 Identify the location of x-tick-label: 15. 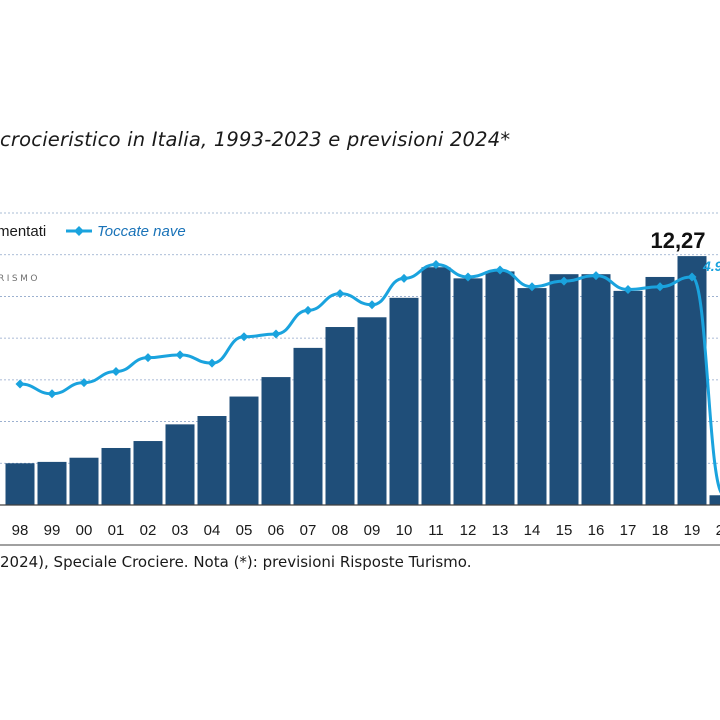
(564, 530).